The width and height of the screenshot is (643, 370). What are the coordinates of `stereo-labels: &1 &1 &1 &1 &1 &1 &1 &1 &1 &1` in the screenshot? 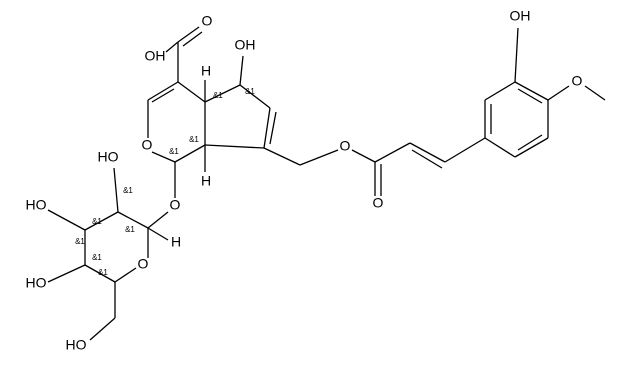 It's located at (165, 182).